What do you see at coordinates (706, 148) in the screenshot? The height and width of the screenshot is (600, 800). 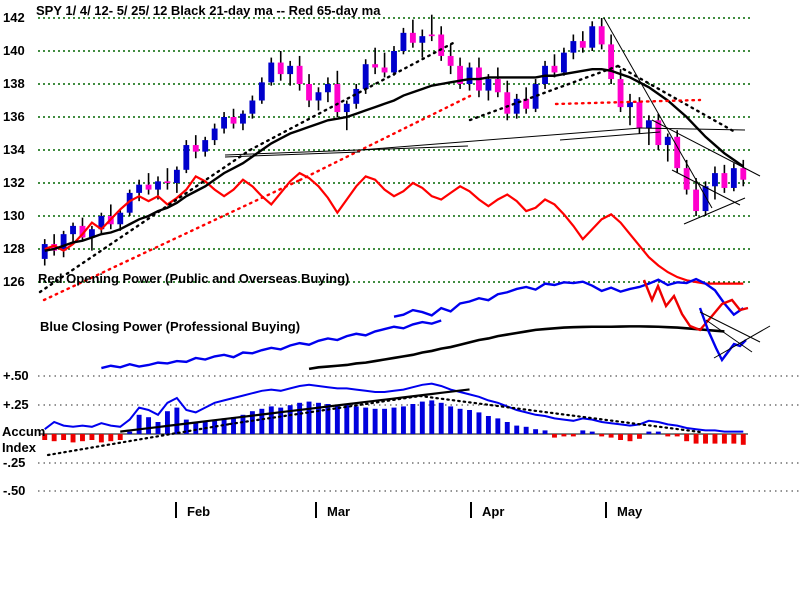 I see `trendline-wedge-upper` at bounding box center [706, 148].